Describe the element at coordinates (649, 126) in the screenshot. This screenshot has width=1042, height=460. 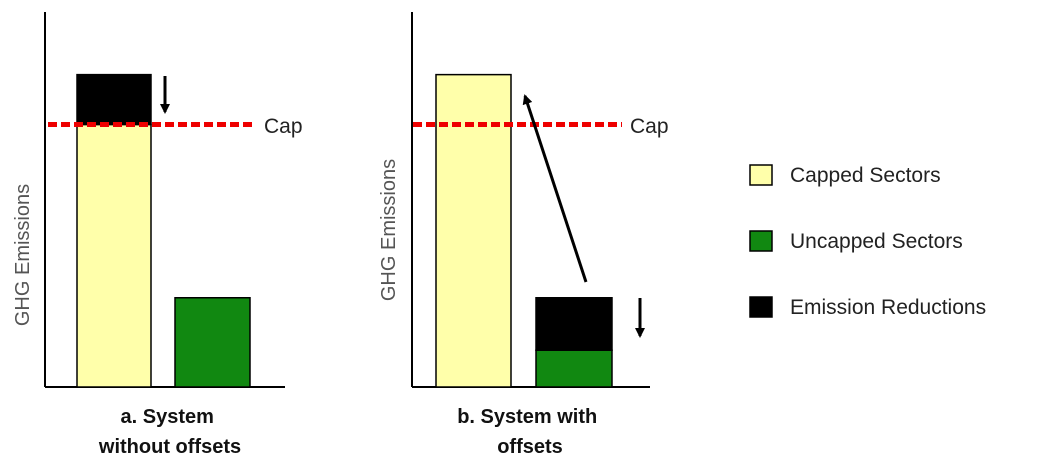
I see `panel-b-cap-label: Cap` at that location.